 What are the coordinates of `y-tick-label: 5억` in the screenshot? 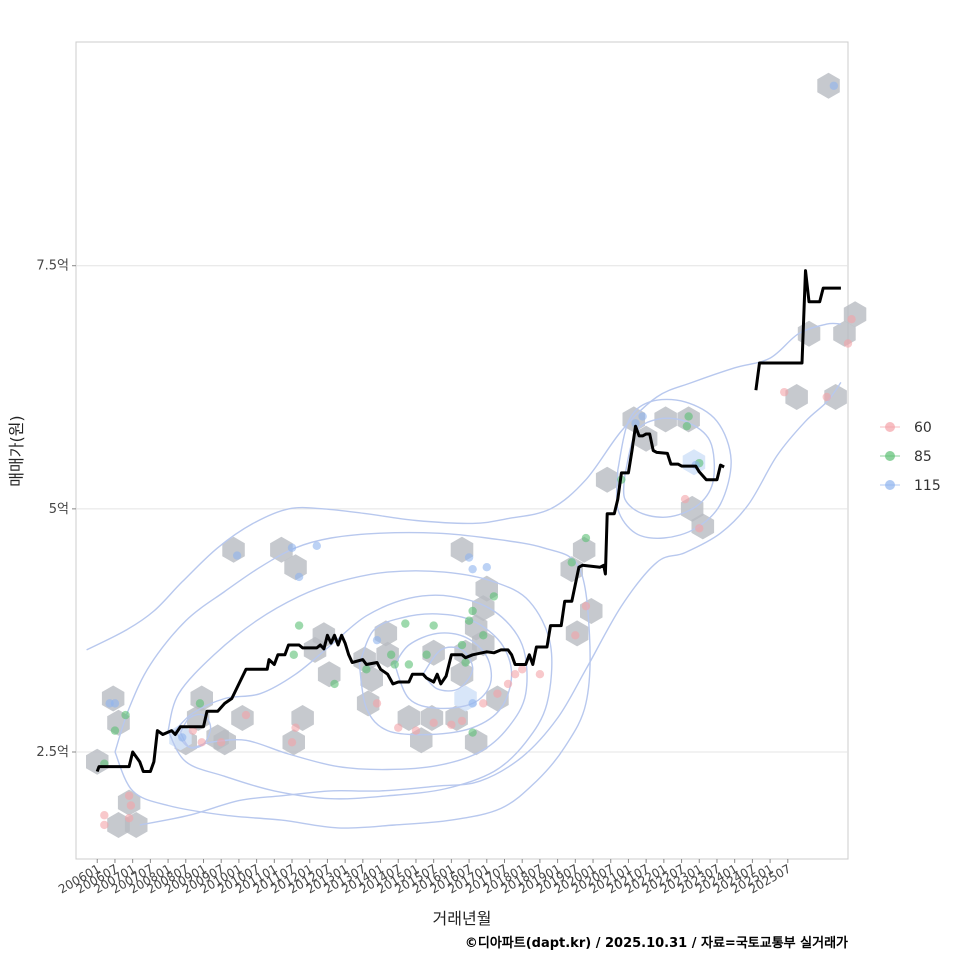 It's located at (59, 509).